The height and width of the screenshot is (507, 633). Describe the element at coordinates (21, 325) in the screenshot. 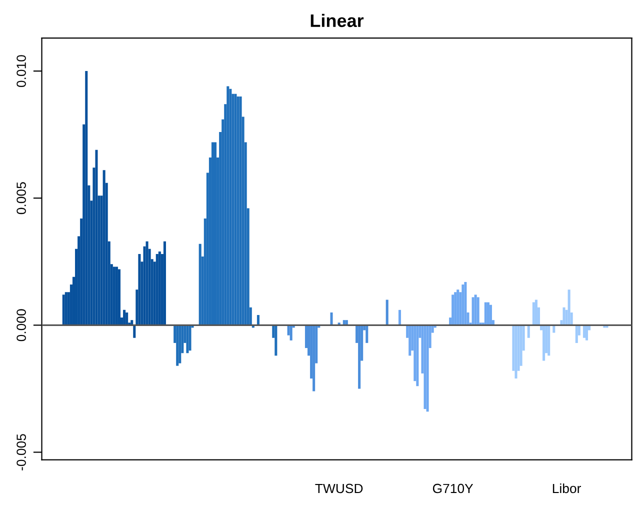

I see `y-tick-label: 0.000` at that location.